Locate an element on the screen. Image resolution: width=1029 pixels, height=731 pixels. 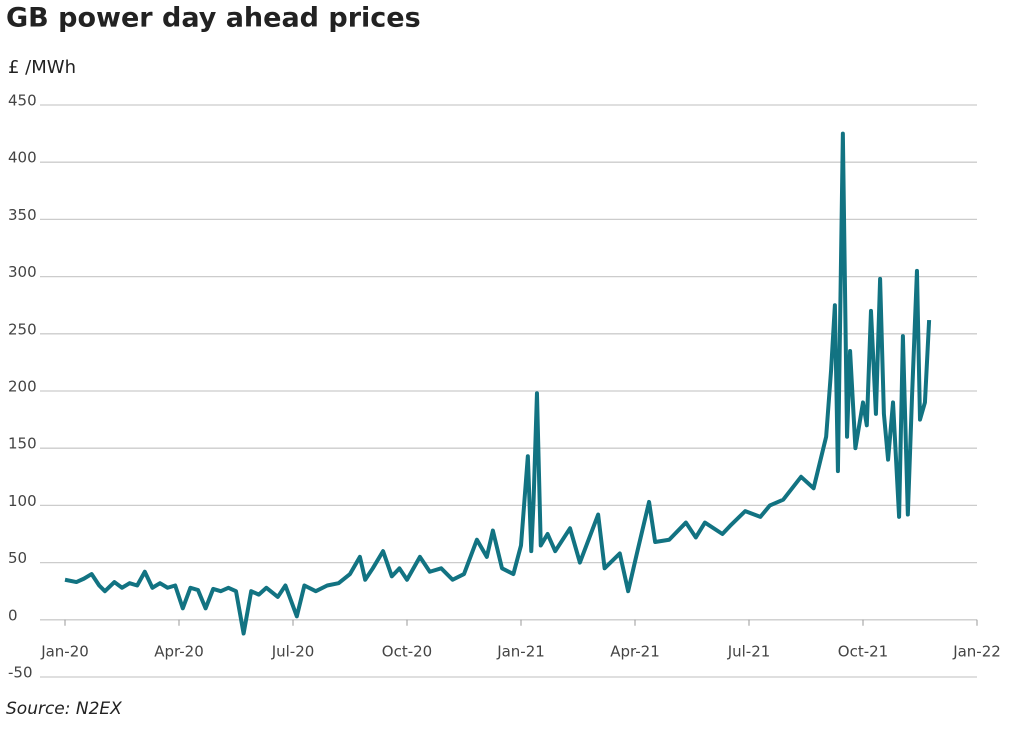
x-tick-label: Jan-20 is located at coordinates (64, 651).